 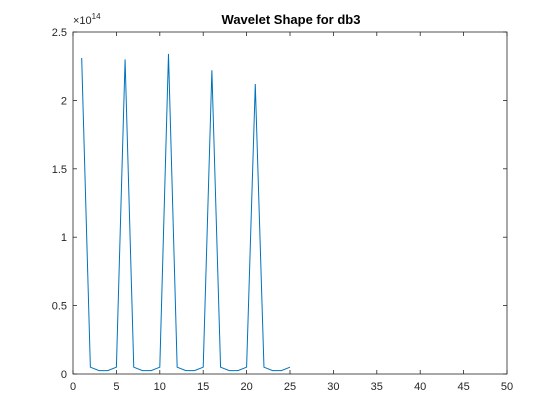 What do you see at coordinates (463, 387) in the screenshot?
I see `x-tick-label: 45` at bounding box center [463, 387].